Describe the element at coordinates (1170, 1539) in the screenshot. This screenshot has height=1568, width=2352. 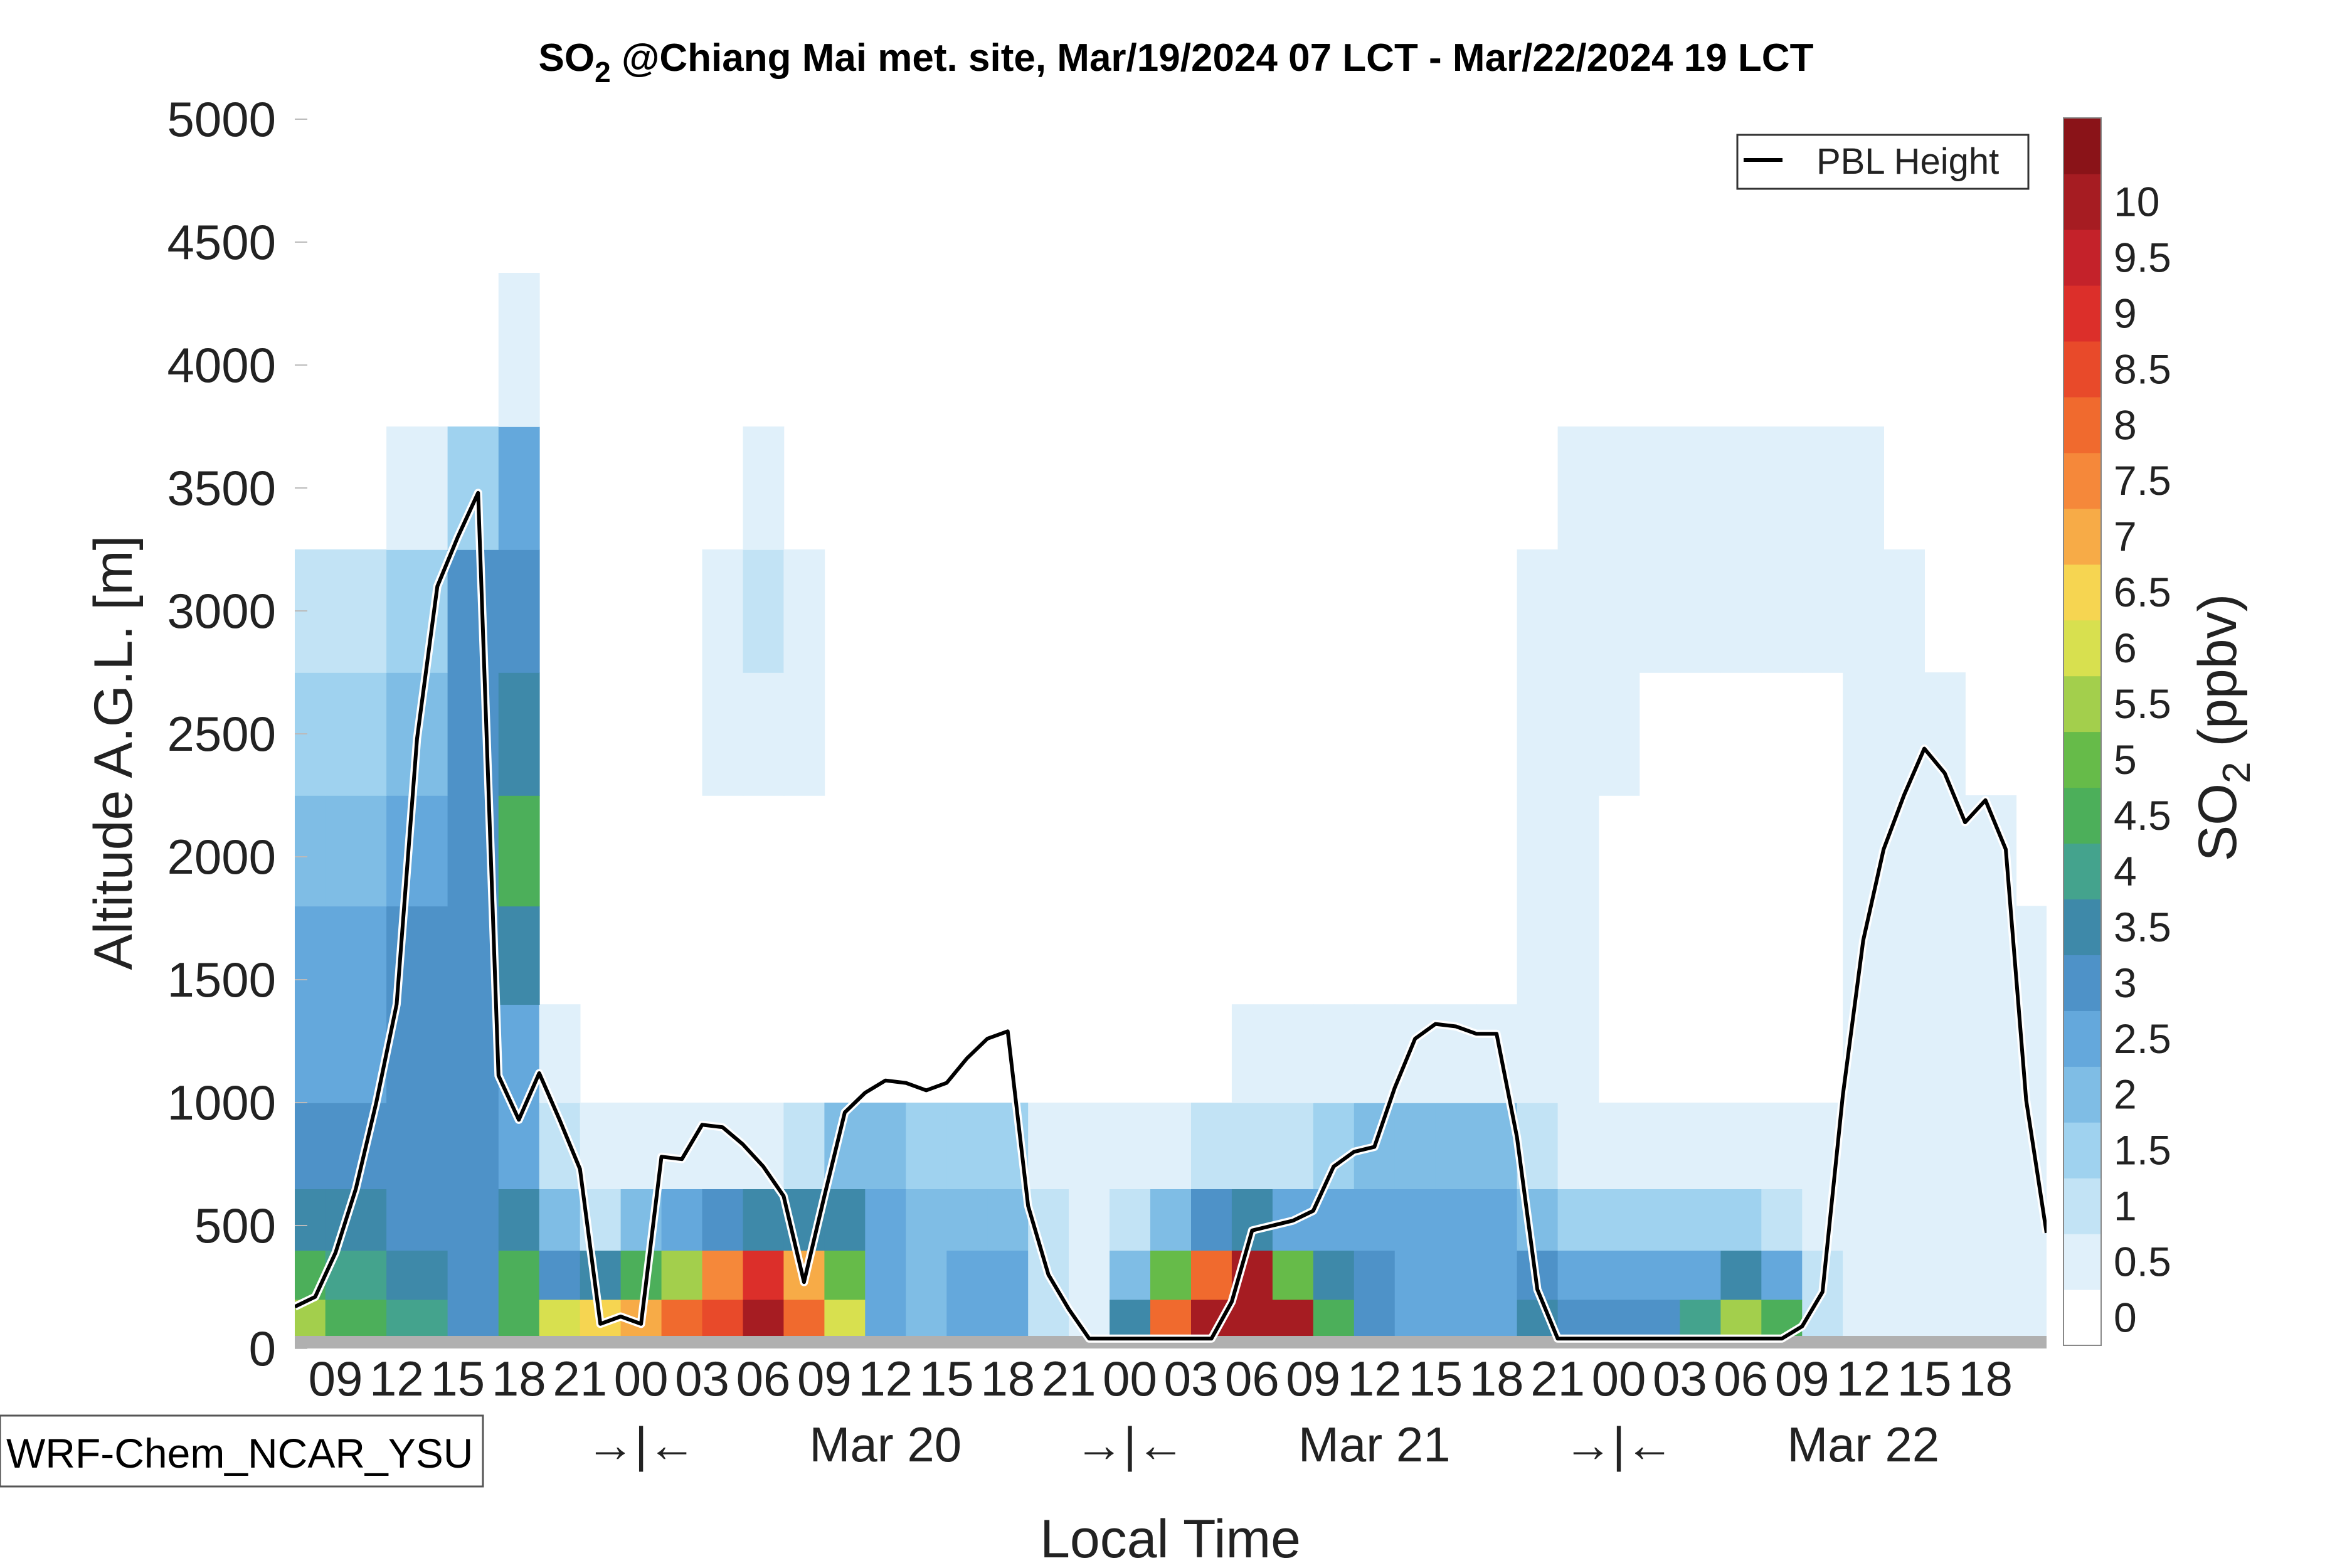
I see `x-axis-label: Local Time` at that location.